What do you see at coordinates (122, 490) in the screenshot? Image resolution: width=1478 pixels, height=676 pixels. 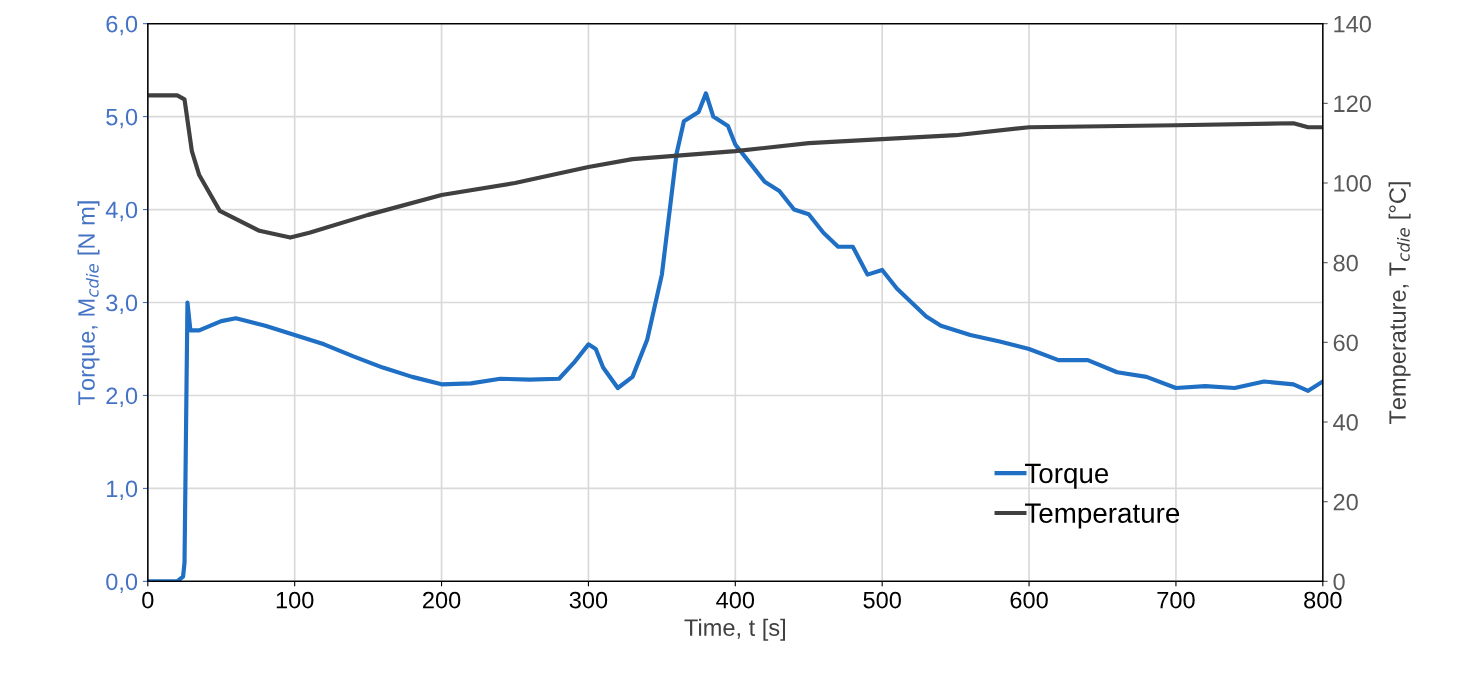 I see `y-tick-label: 1,0` at bounding box center [122, 490].